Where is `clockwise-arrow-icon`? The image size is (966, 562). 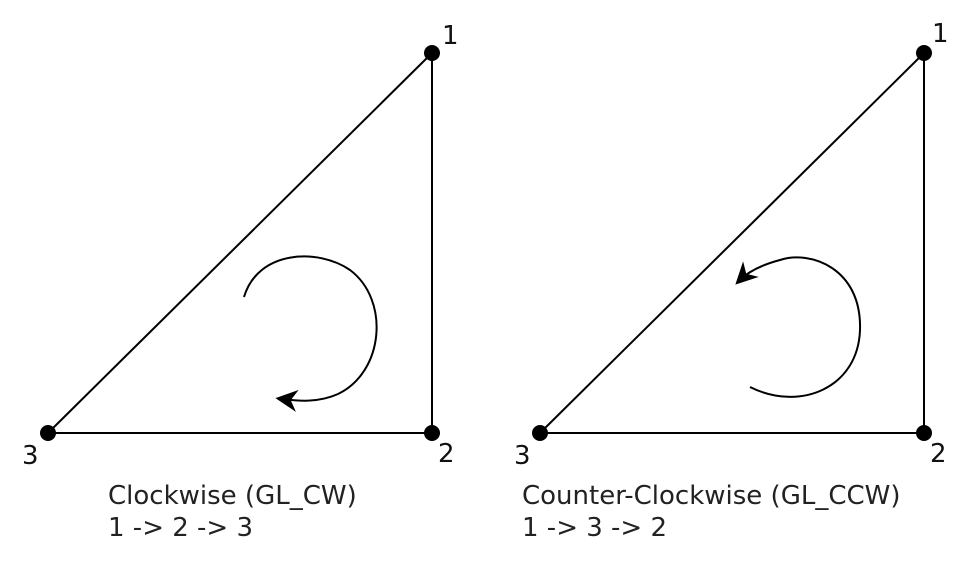 clockwise-arrow-icon is located at coordinates (310, 328).